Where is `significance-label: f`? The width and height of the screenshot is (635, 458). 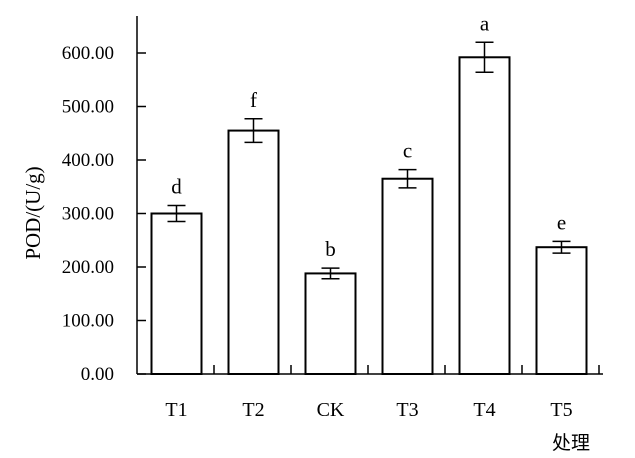
significance-label: f is located at coordinates (253, 100).